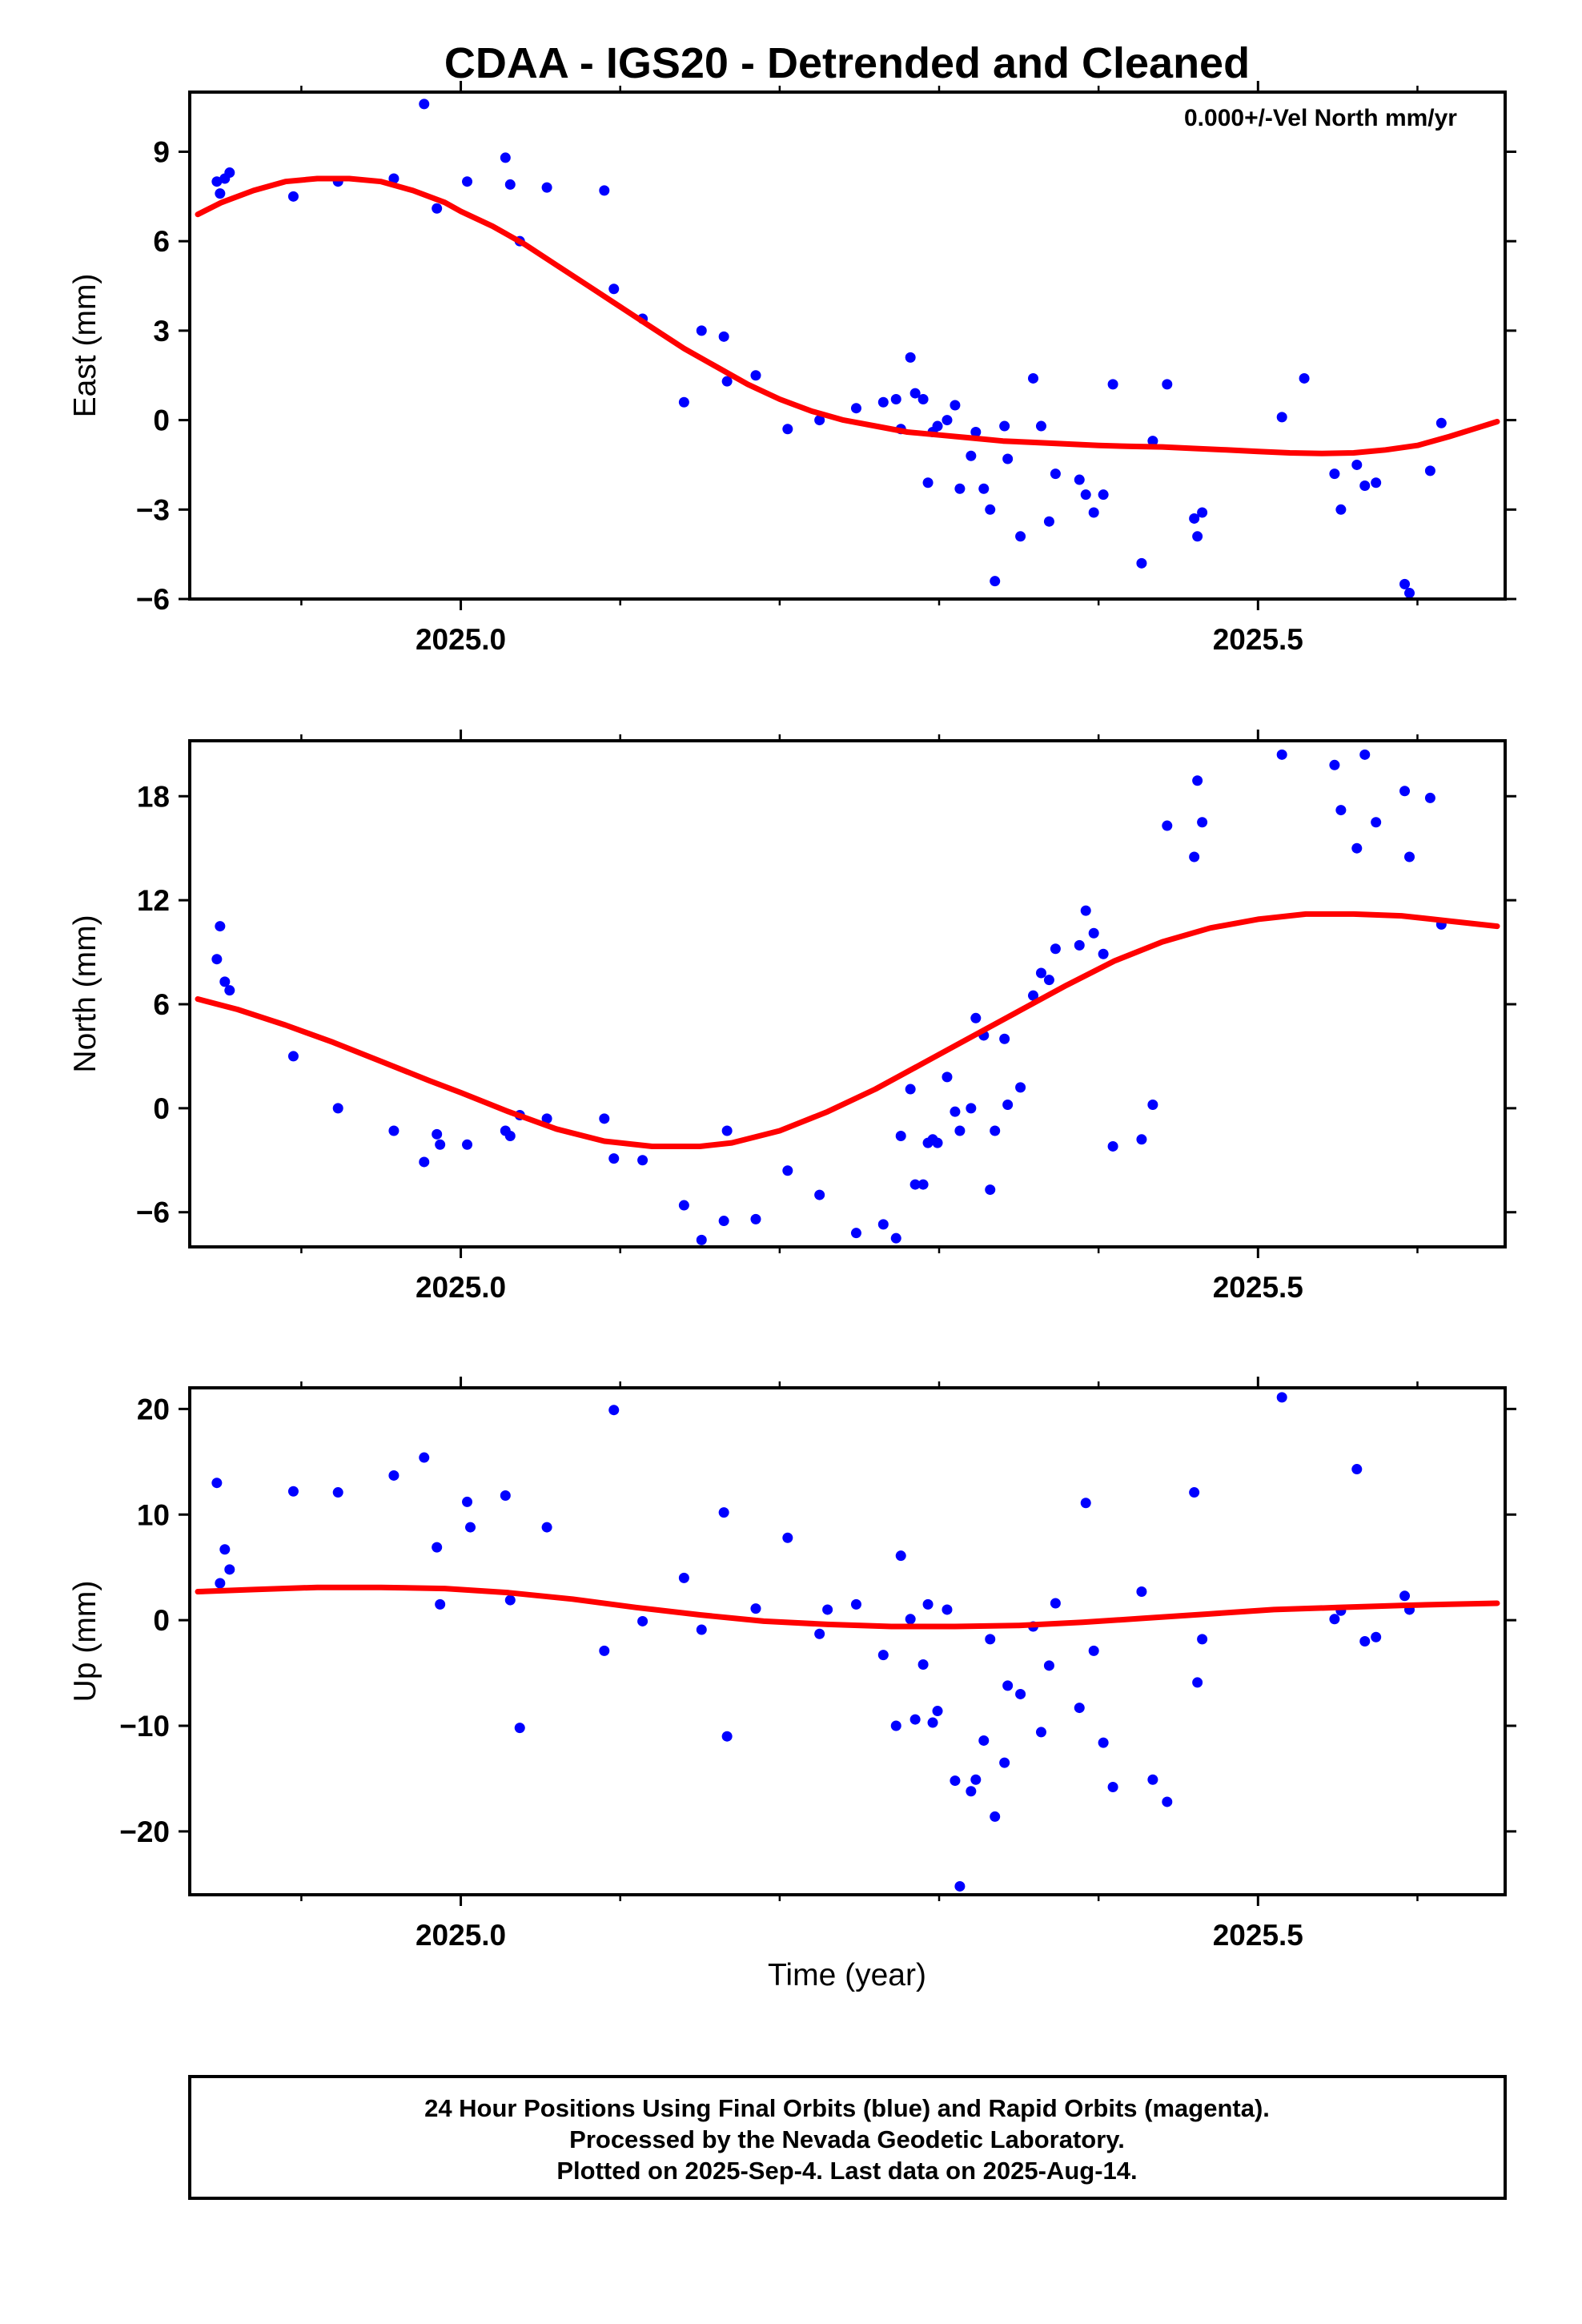 Image resolution: width=1582 pixels, height=2324 pixels. I want to click on x-axis-label: Time (year), so click(847, 1975).